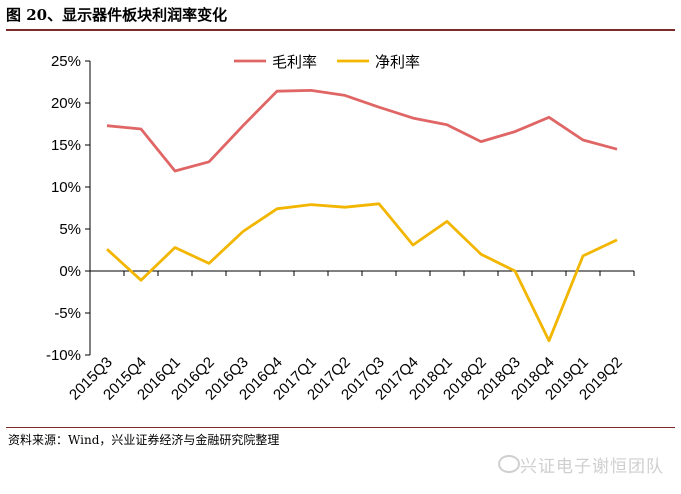 The width and height of the screenshot is (681, 494). What do you see at coordinates (327, 62) in the screenshot?
I see `chart-legend: 毛利率 净利率` at bounding box center [327, 62].